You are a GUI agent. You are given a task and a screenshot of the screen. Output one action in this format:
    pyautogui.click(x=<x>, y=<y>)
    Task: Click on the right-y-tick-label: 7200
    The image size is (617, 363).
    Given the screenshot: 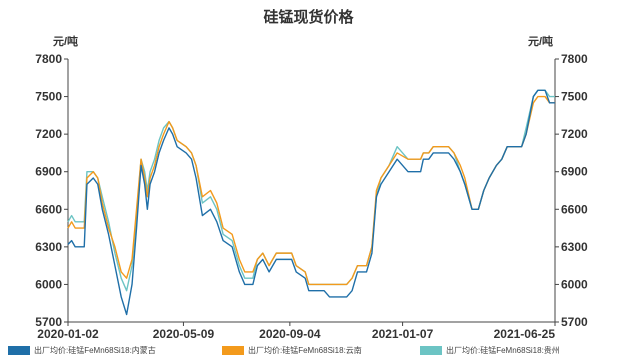 What is the action you would take?
    pyautogui.click(x=574, y=134)
    